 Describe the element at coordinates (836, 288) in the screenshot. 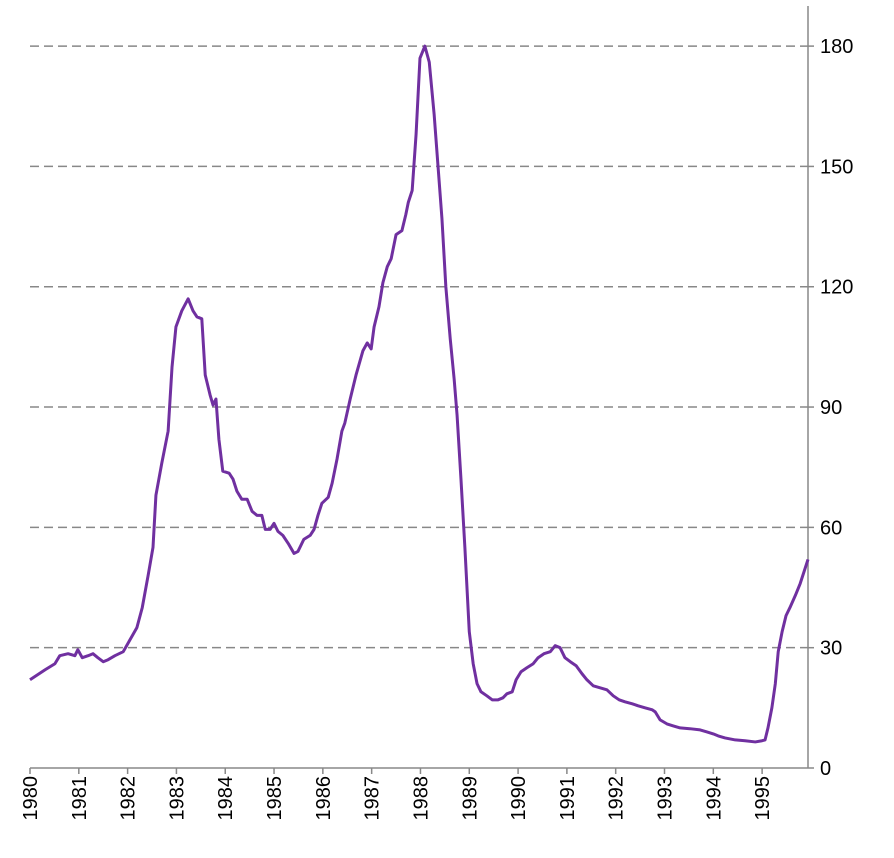

I see `y-tick-label: 120` at that location.